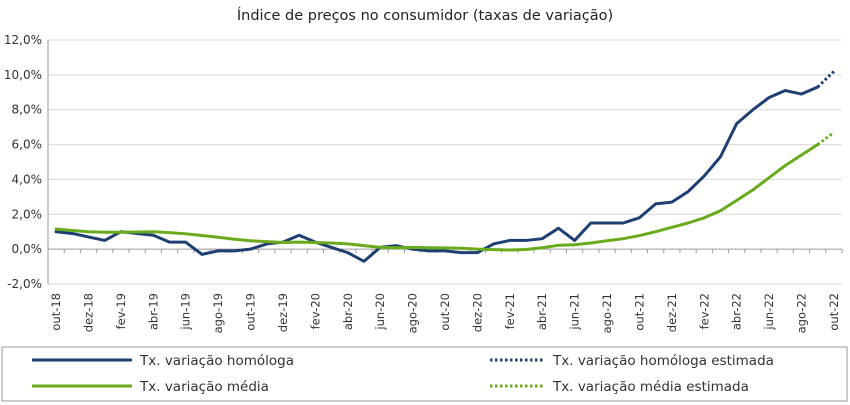 The height and width of the screenshot is (405, 850). Describe the element at coordinates (445, 312) in the screenshot. I see `x-tick-label: out-20` at that location.